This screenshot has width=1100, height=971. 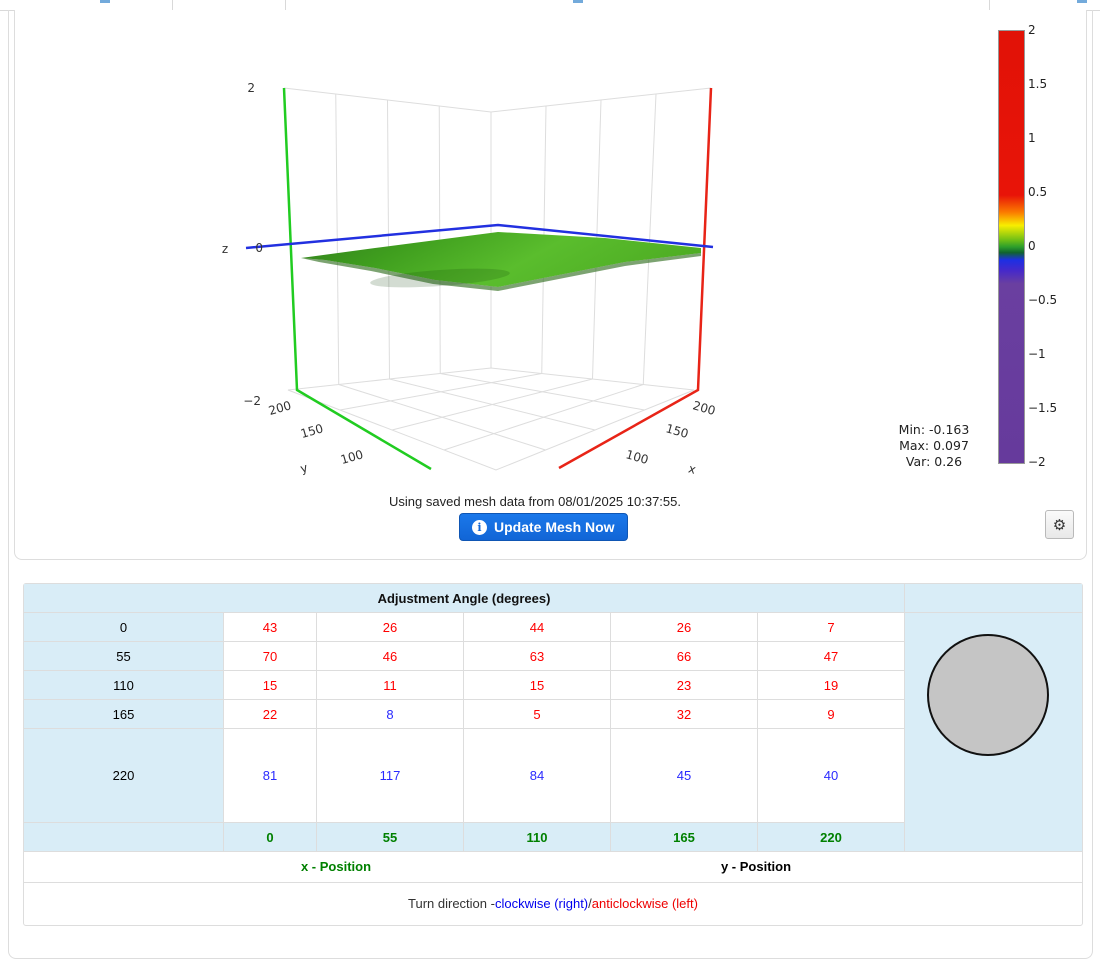 I want to click on settings-button: ⚙, so click(x=1059, y=524).